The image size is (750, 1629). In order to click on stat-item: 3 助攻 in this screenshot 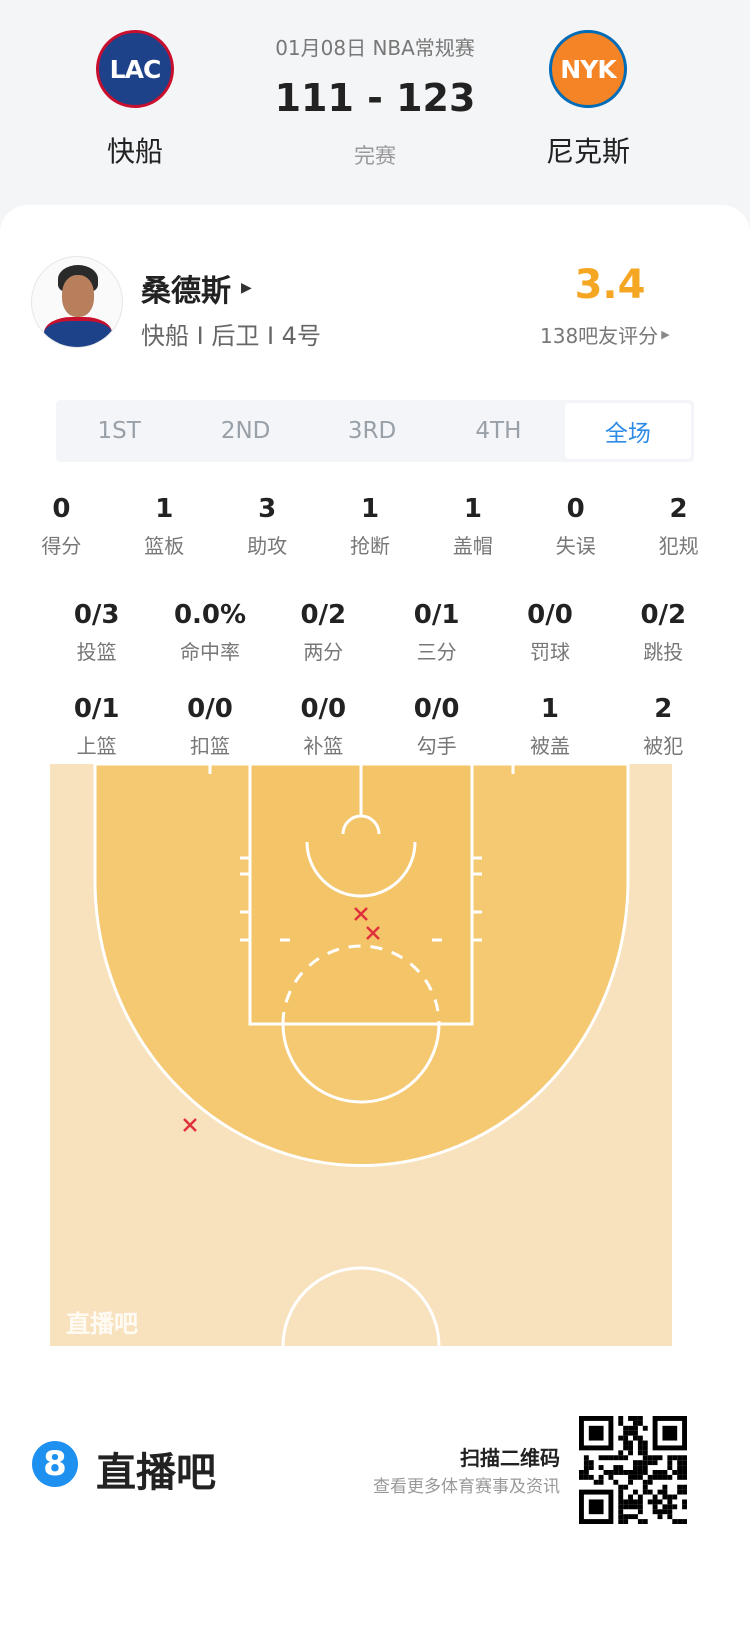, I will do `click(267, 526)`.